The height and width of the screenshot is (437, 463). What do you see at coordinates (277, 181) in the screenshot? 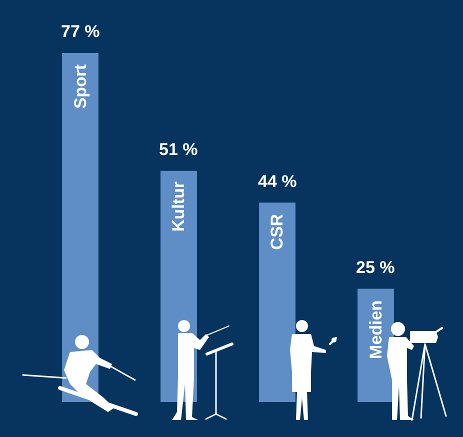
I see `data-label: 44 %` at bounding box center [277, 181].